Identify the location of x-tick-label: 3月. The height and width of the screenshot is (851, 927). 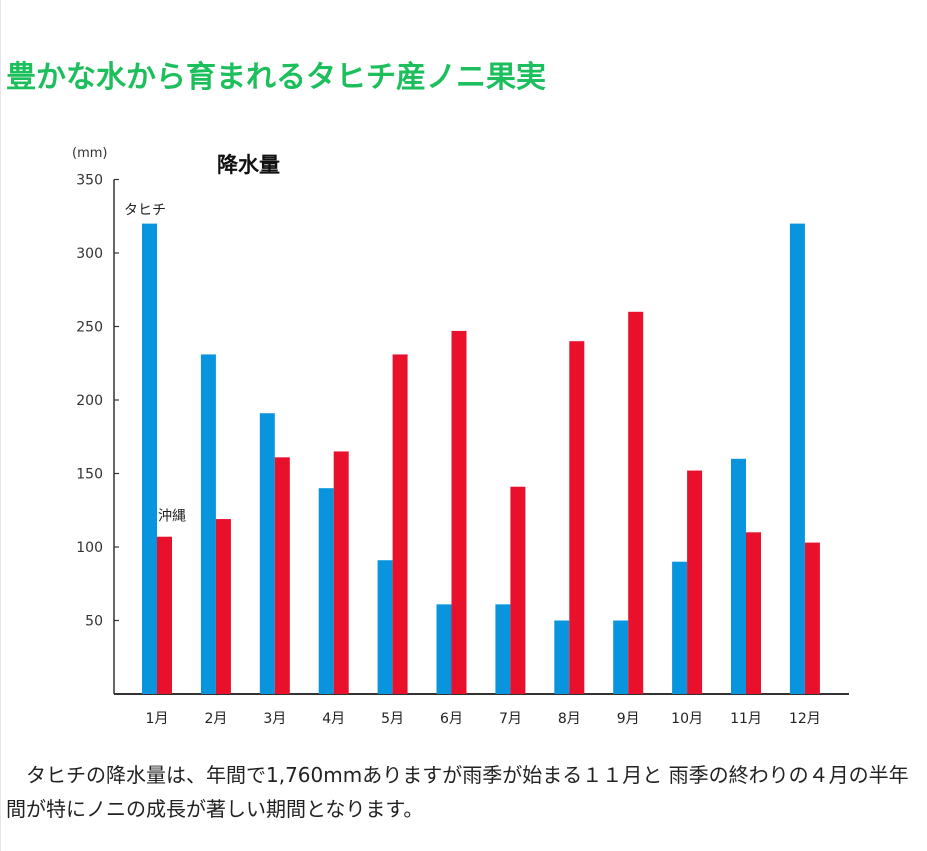
(274, 719).